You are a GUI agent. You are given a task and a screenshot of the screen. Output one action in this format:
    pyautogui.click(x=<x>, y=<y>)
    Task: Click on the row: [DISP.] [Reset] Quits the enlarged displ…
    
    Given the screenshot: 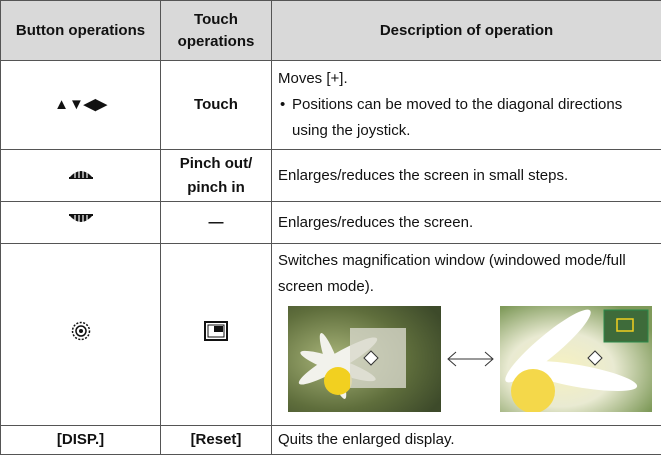 What is the action you would take?
    pyautogui.click(x=331, y=440)
    